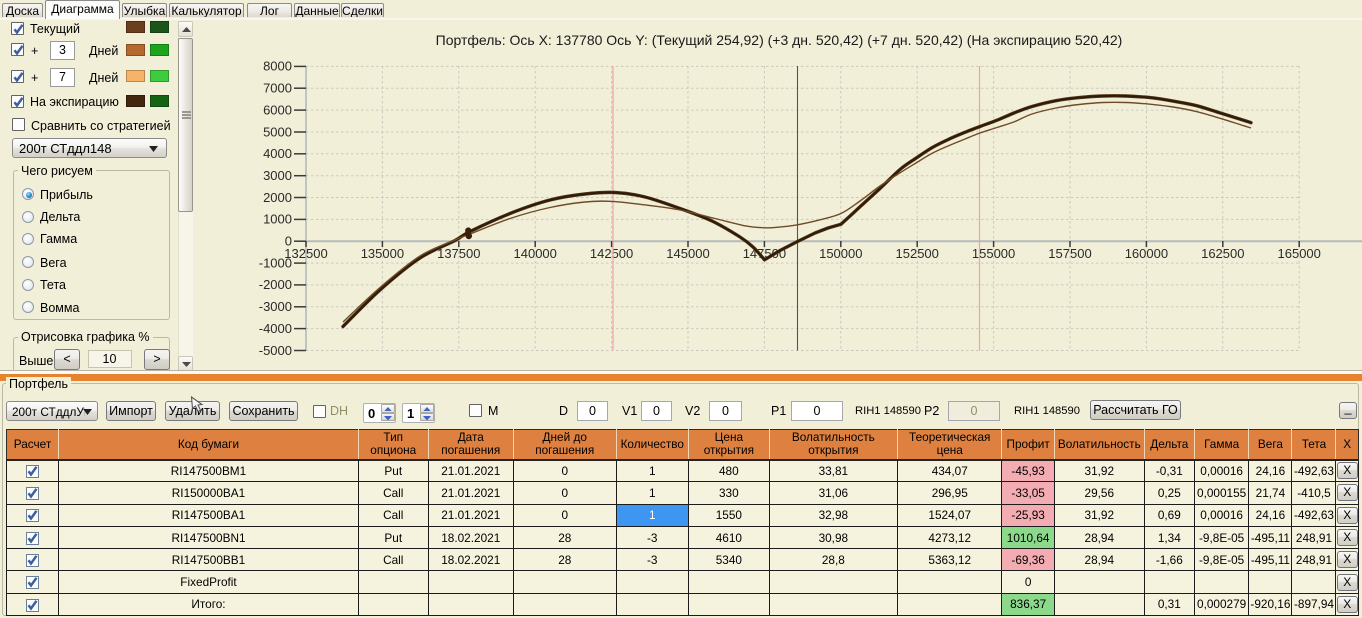 The image size is (1362, 618). Describe the element at coordinates (1069, 253) in the screenshot. I see `svg-text: 157500` at that location.